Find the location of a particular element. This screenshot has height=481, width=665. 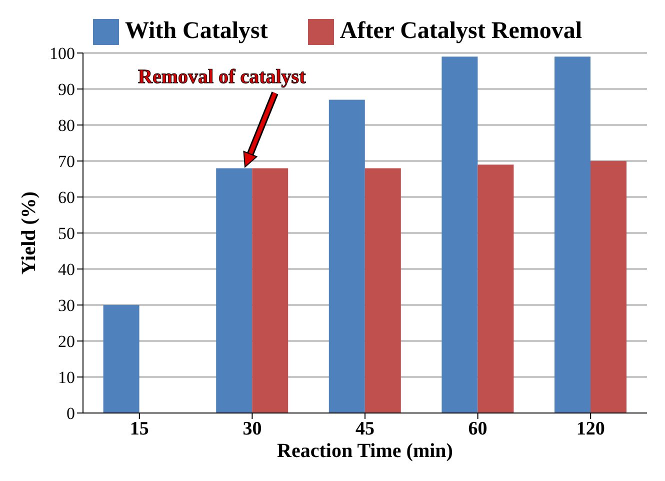

y-tick-label: 0 is located at coordinates (70, 414).